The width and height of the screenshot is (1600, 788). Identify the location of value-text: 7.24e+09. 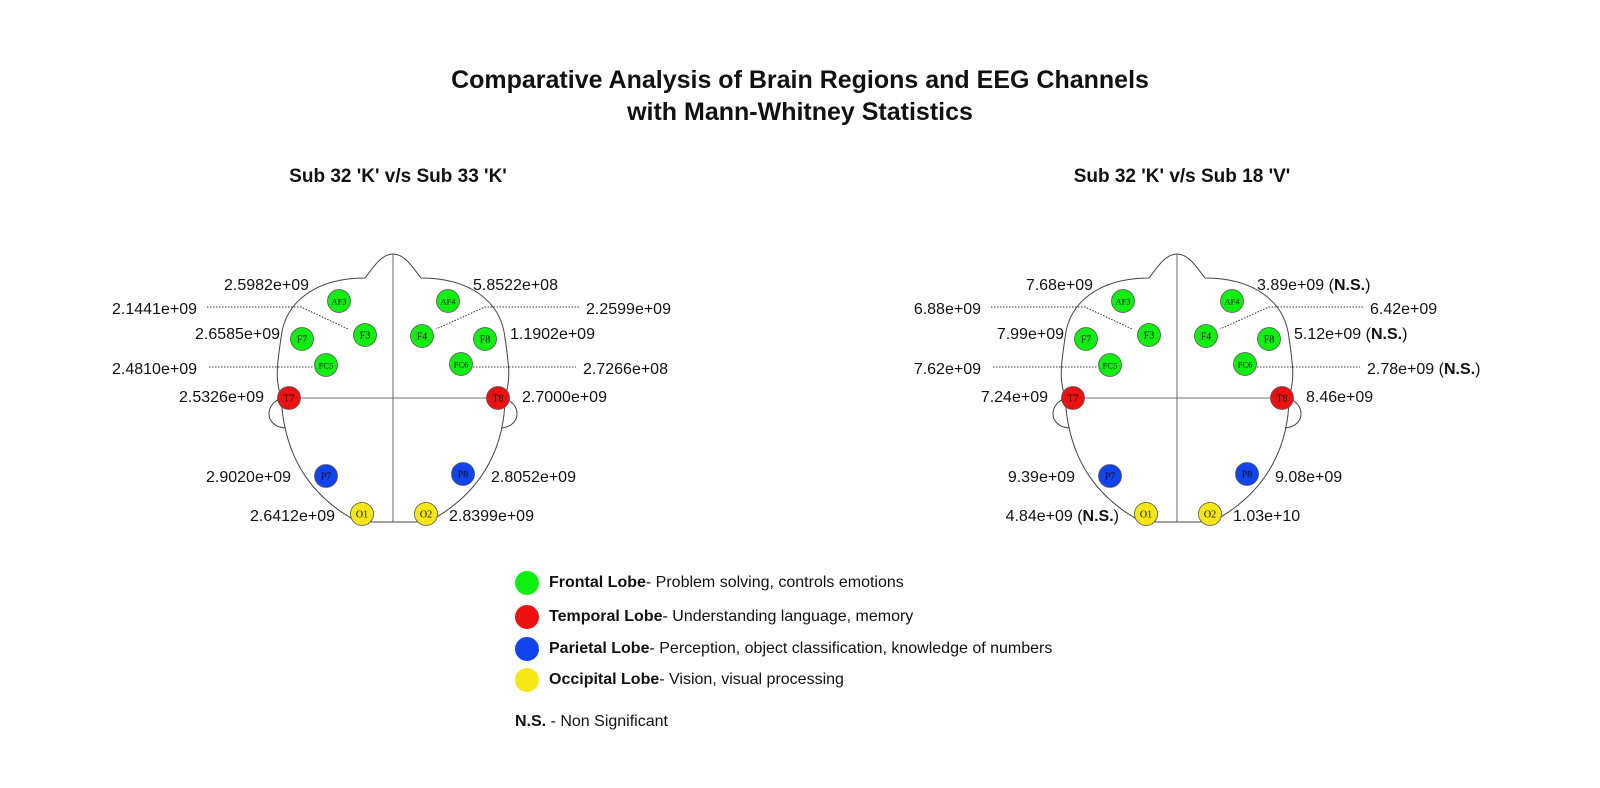
(1014, 397).